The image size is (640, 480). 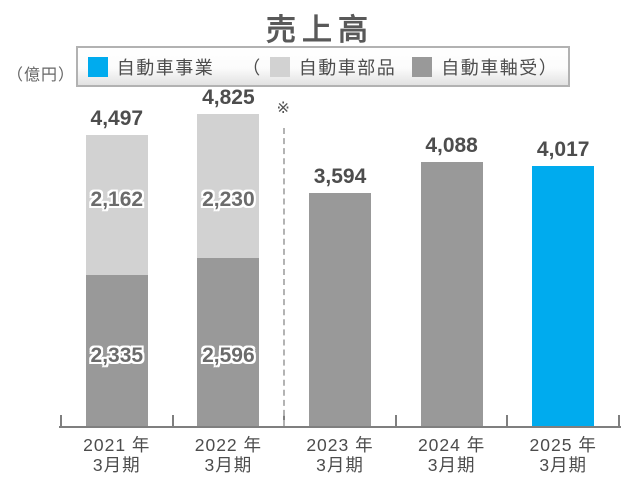 I want to click on light-gray-swatch, so click(x=279, y=66).